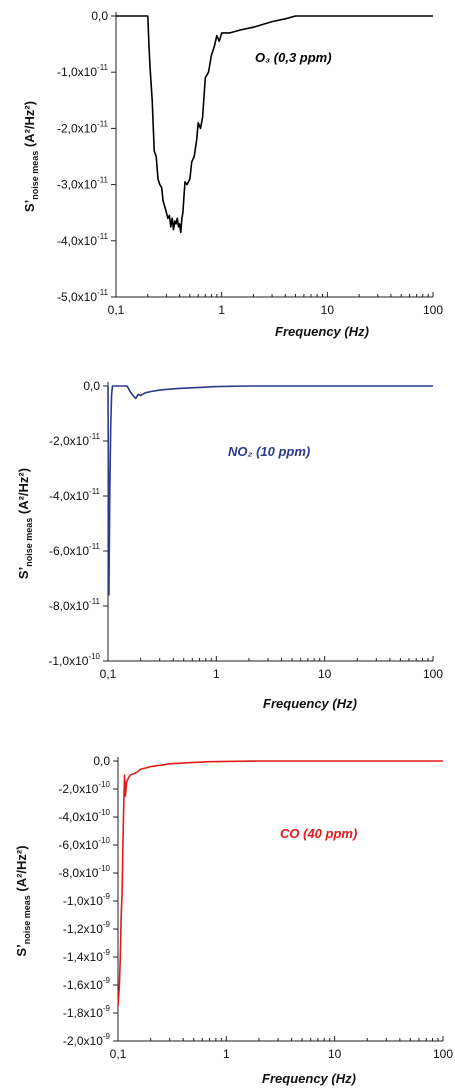  What do you see at coordinates (318, 833) in the screenshot?
I see `series-annotation: CO (40 ppm)` at bounding box center [318, 833].